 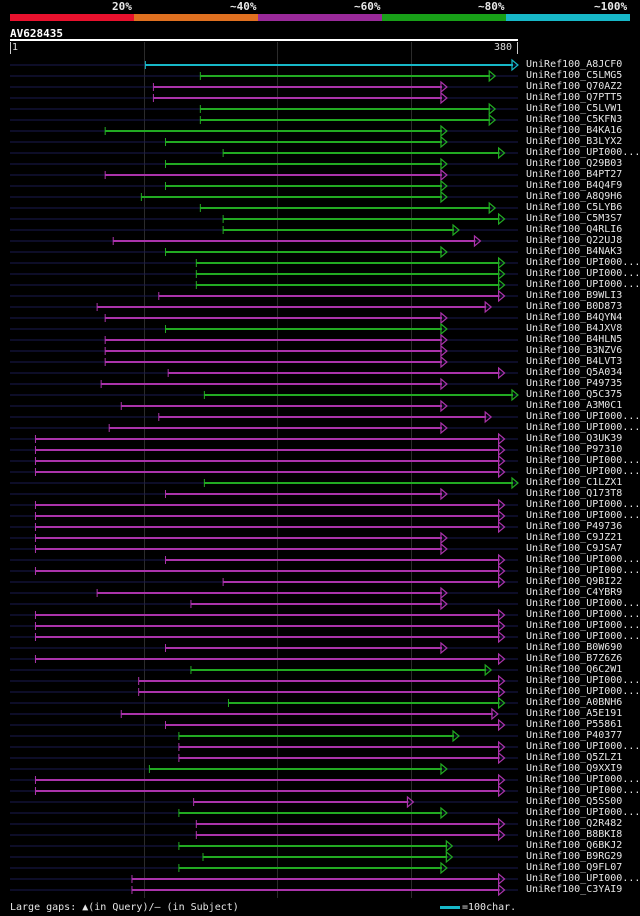 What do you see at coordinates (574, 757) in the screenshot?
I see `hit-label: UniRef100_Q5ZLZ1` at bounding box center [574, 757].